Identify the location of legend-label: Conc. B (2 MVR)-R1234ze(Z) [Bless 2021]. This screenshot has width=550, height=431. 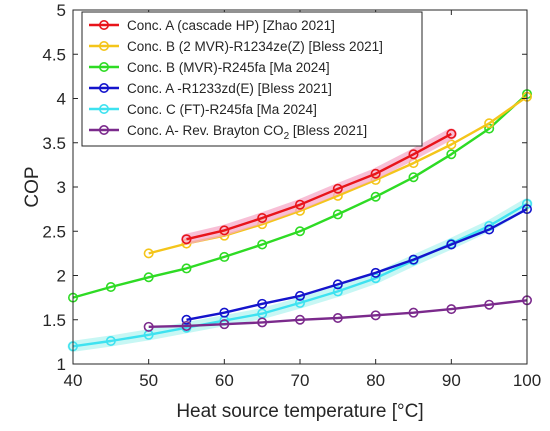
(255, 46).